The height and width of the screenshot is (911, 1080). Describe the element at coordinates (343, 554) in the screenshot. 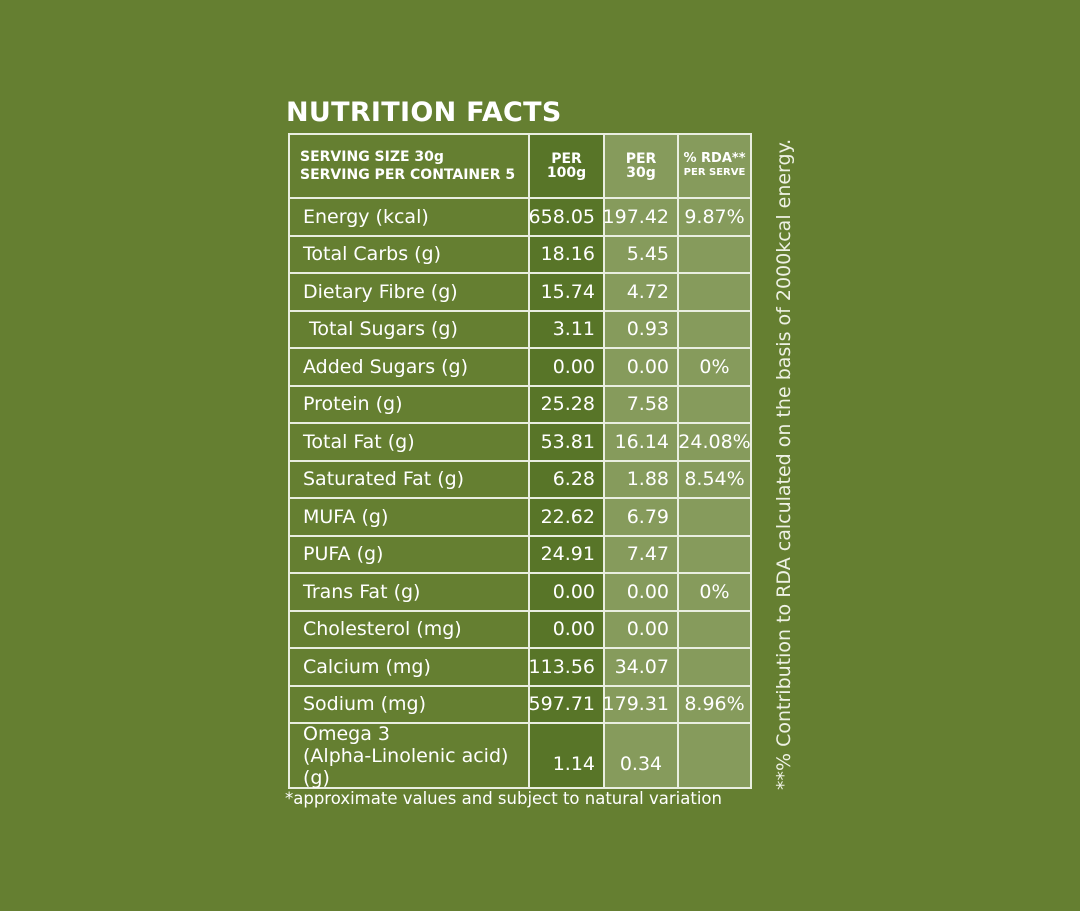

I see `nutrient-label: PUFA (g)` at that location.